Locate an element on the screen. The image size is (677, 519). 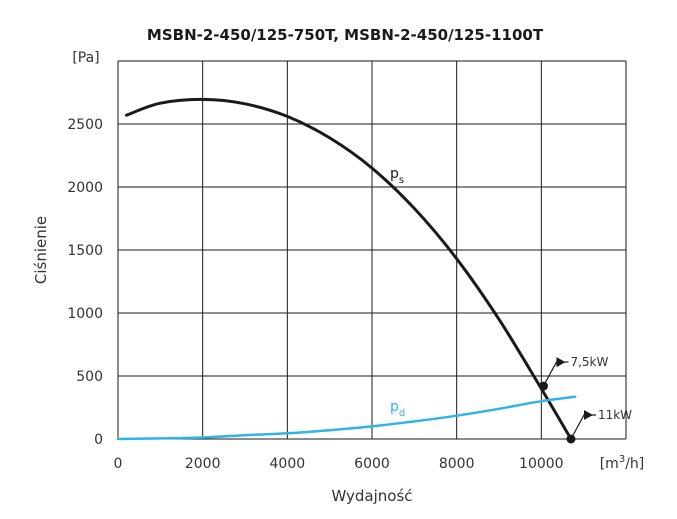
ps-label-main: p is located at coordinates (394, 174).